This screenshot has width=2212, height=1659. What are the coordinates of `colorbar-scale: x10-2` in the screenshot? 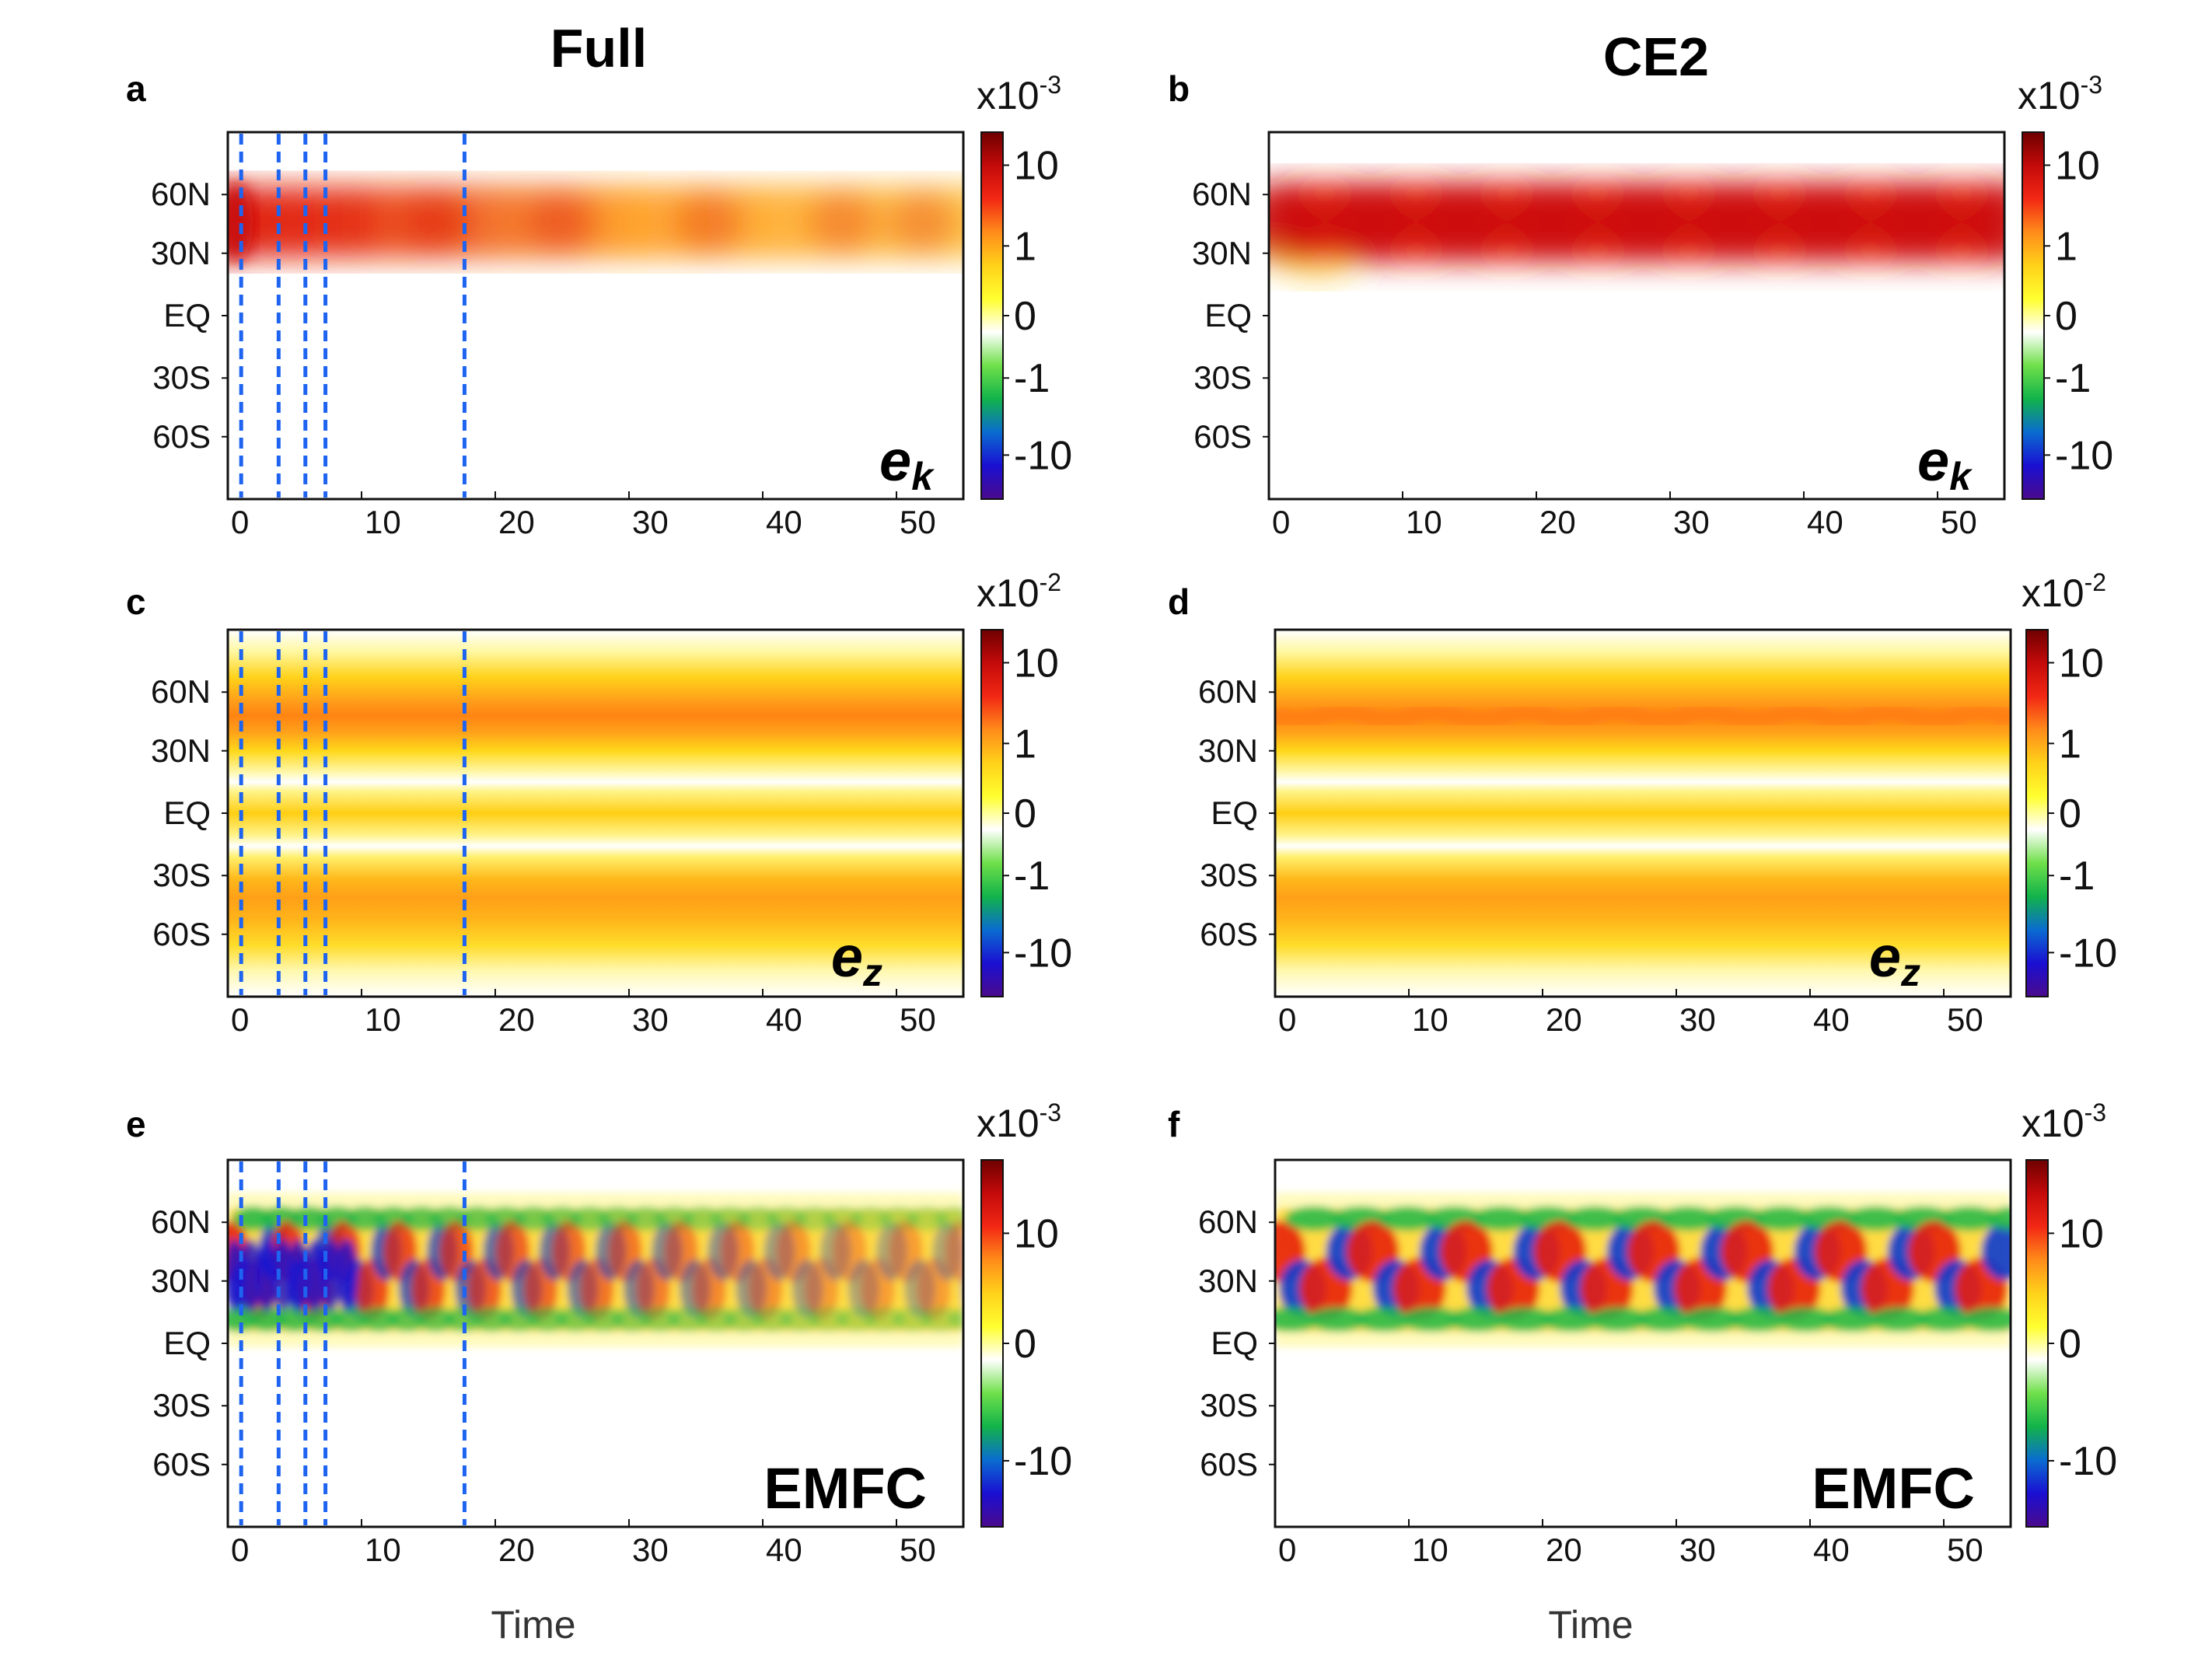 It's located at (2064, 591).